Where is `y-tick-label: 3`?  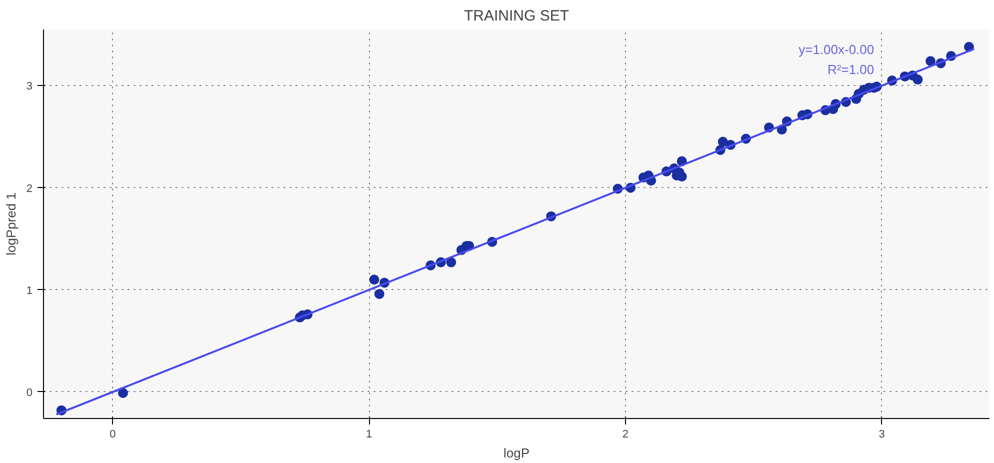 y-tick-label: 3 is located at coordinates (29, 86).